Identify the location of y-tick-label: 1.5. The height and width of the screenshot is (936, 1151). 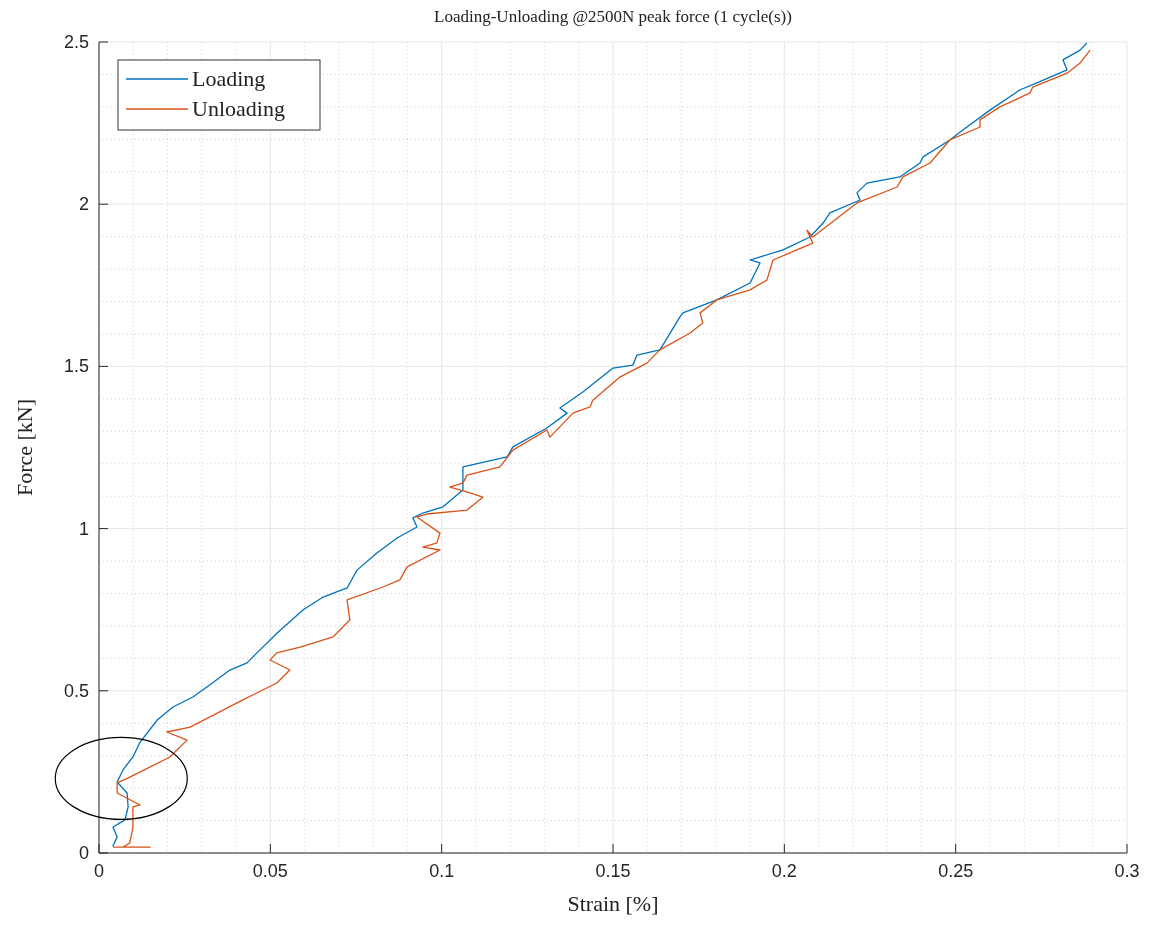
(76, 366).